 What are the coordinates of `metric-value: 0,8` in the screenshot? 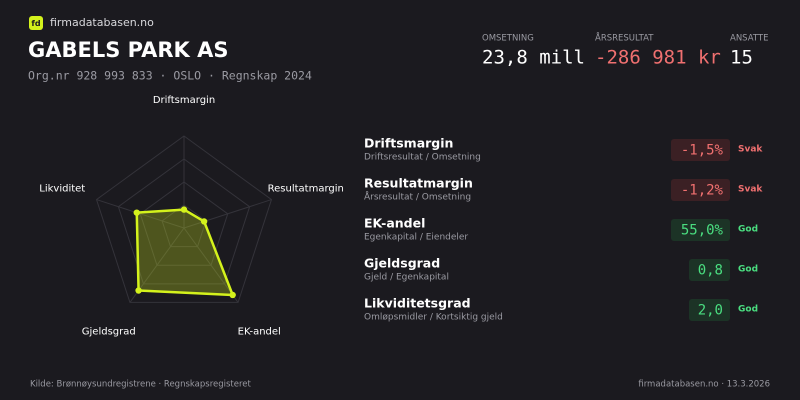 It's located at (710, 271).